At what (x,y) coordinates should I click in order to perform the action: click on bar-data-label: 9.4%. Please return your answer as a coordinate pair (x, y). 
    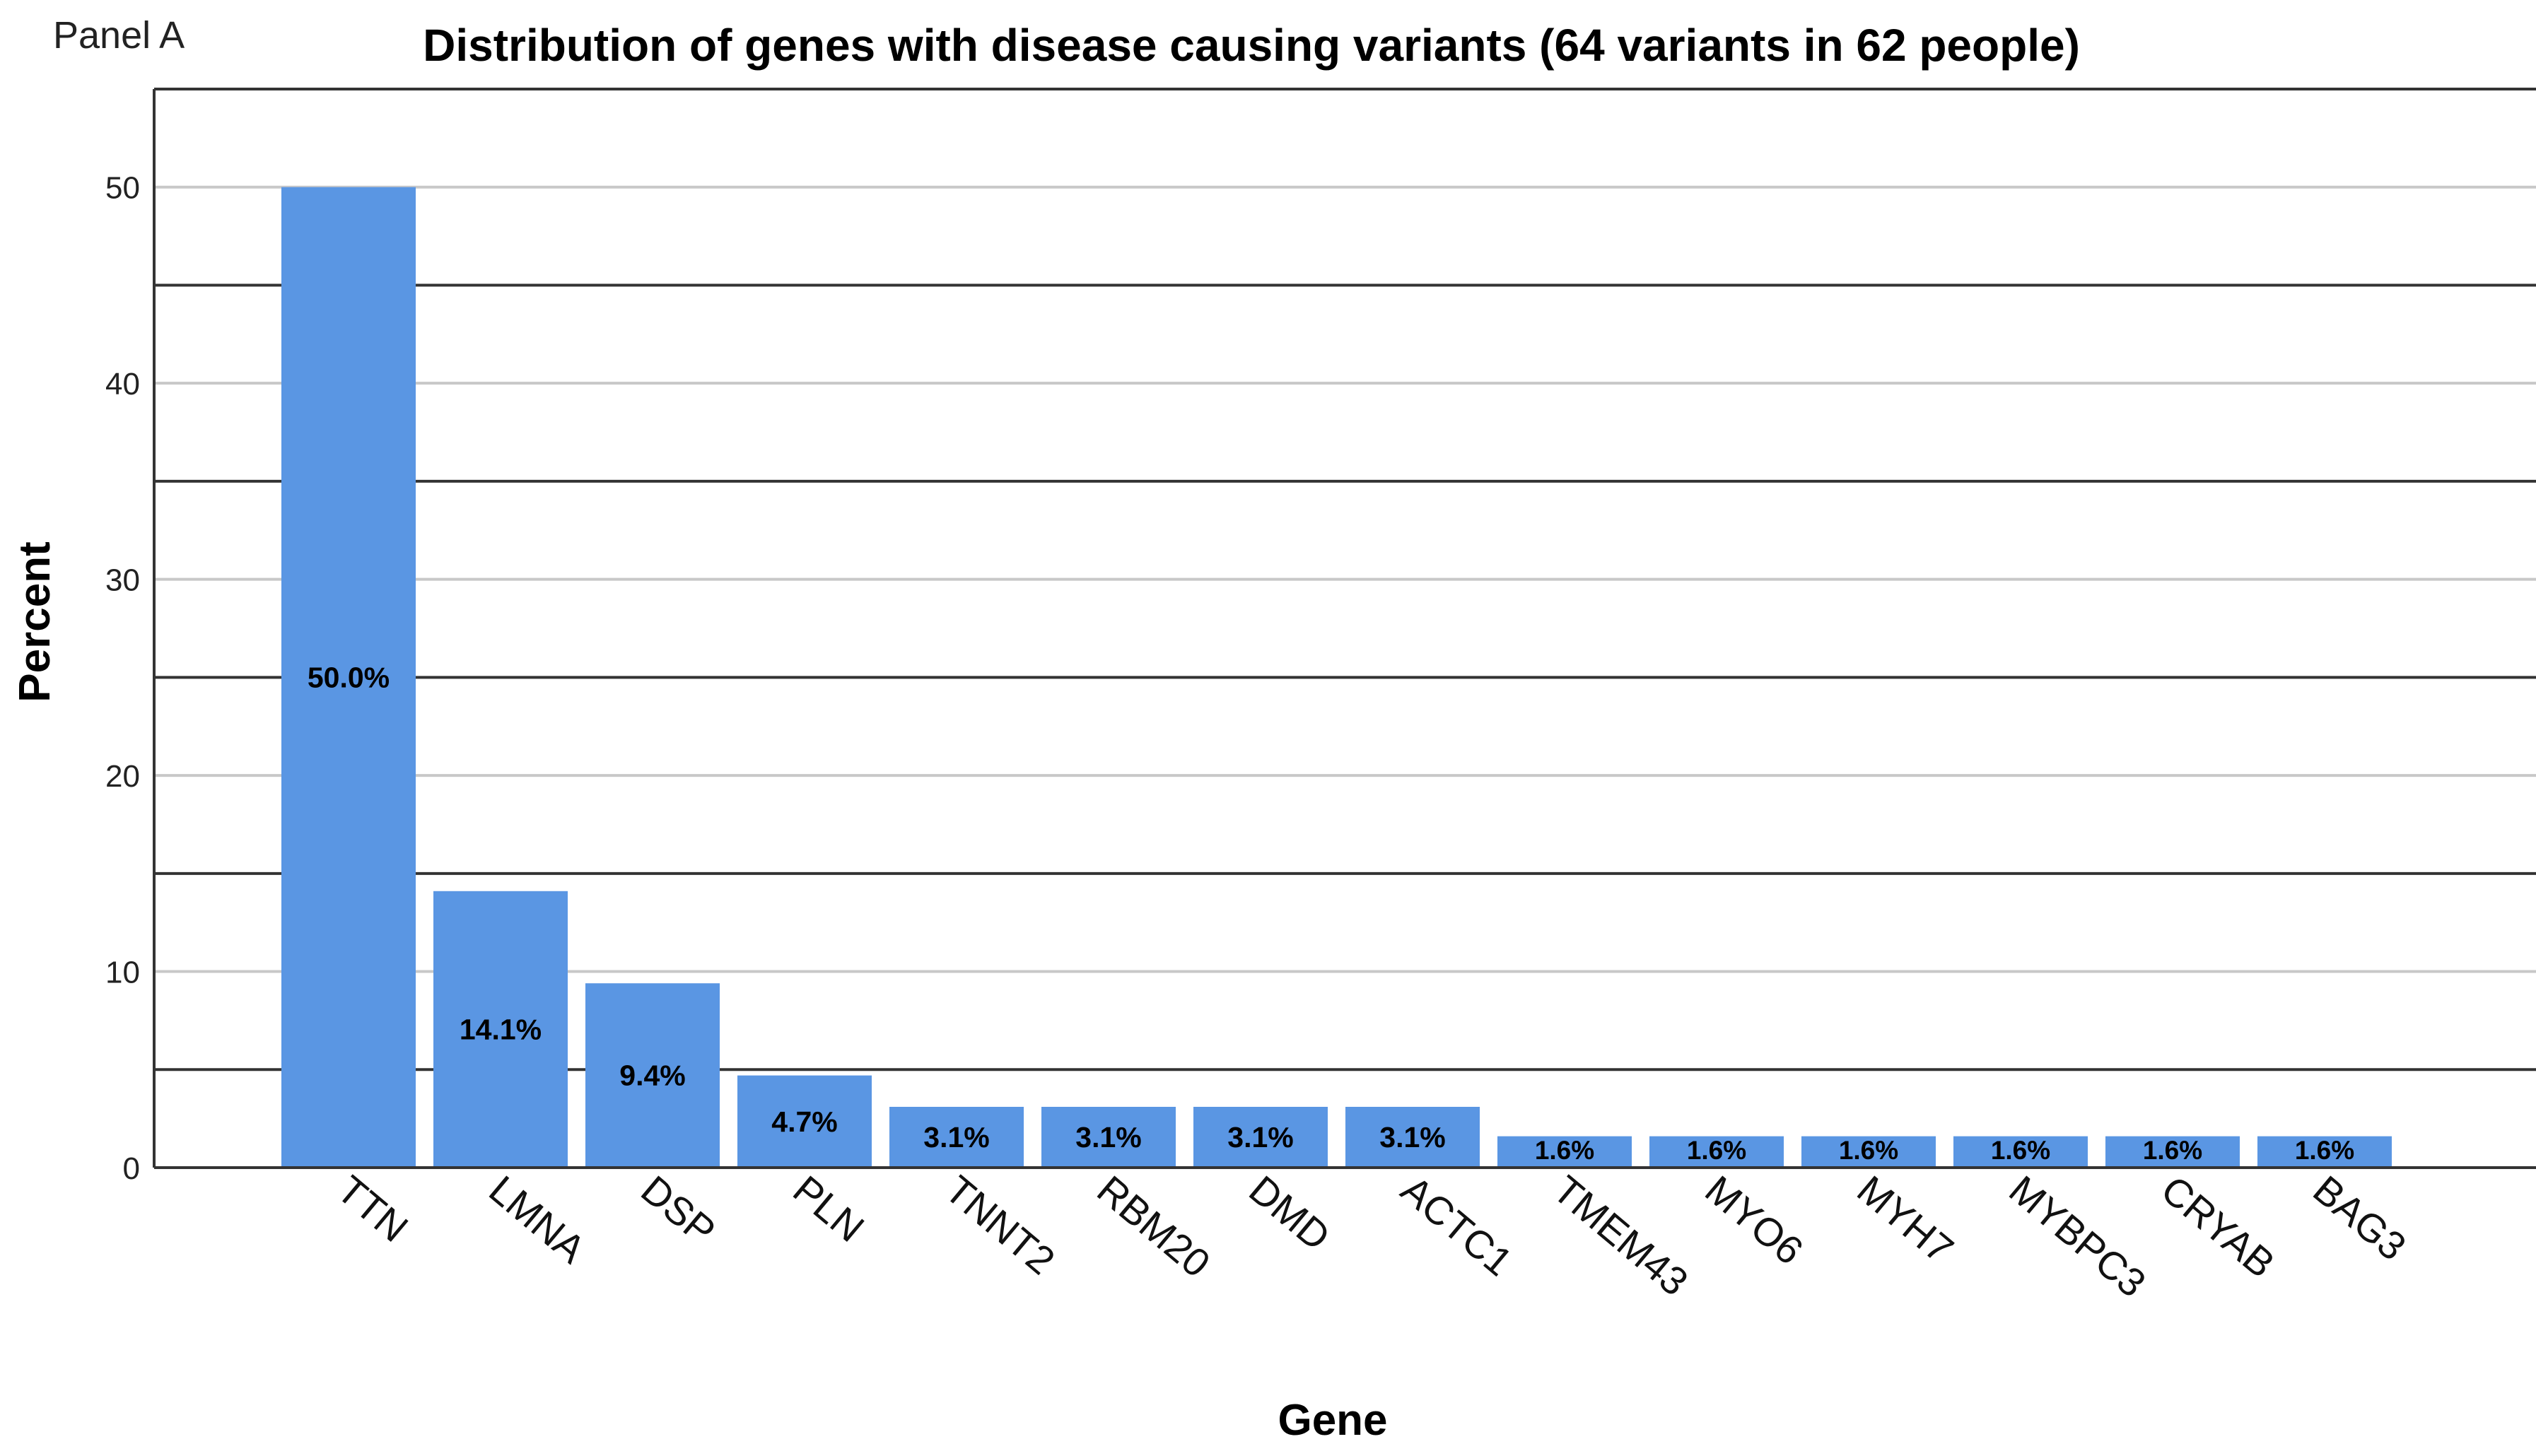
    Looking at the image, I should click on (652, 1075).